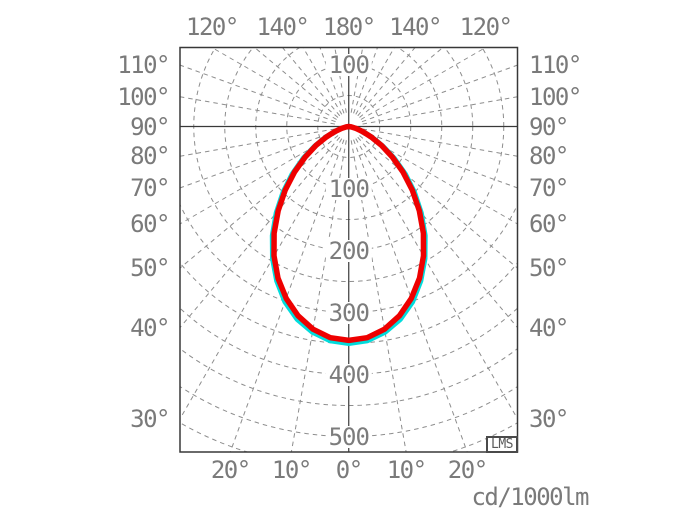 Image resolution: width=700 pixels, height=525 pixels. What do you see at coordinates (530, 497) in the screenshot?
I see `unit-label: cd/1000lm` at bounding box center [530, 497].